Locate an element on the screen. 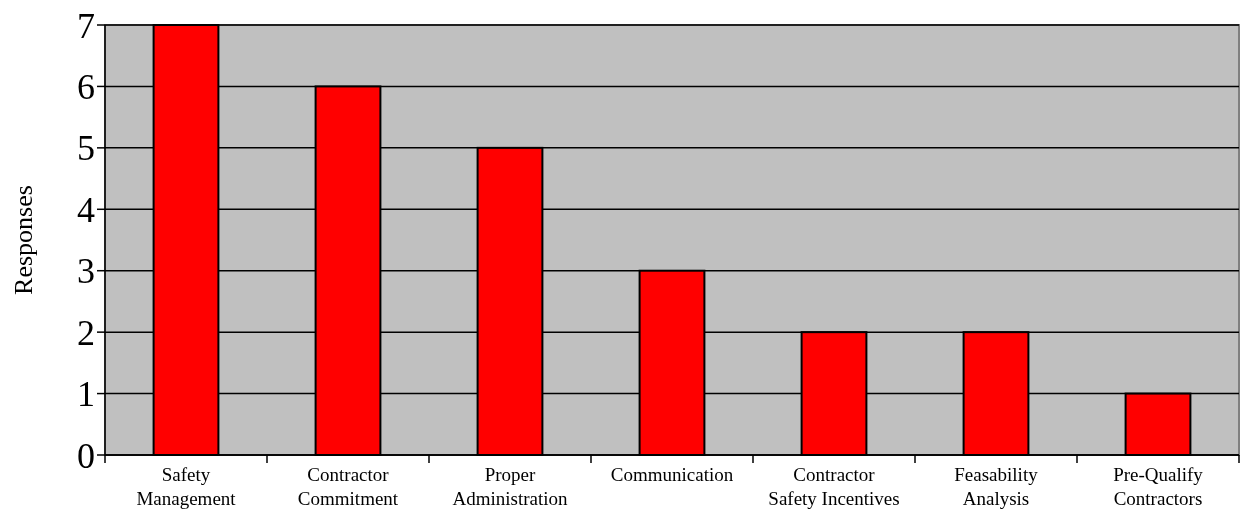 The image size is (1259, 525). y-tick-label: 4 is located at coordinates (86, 209).